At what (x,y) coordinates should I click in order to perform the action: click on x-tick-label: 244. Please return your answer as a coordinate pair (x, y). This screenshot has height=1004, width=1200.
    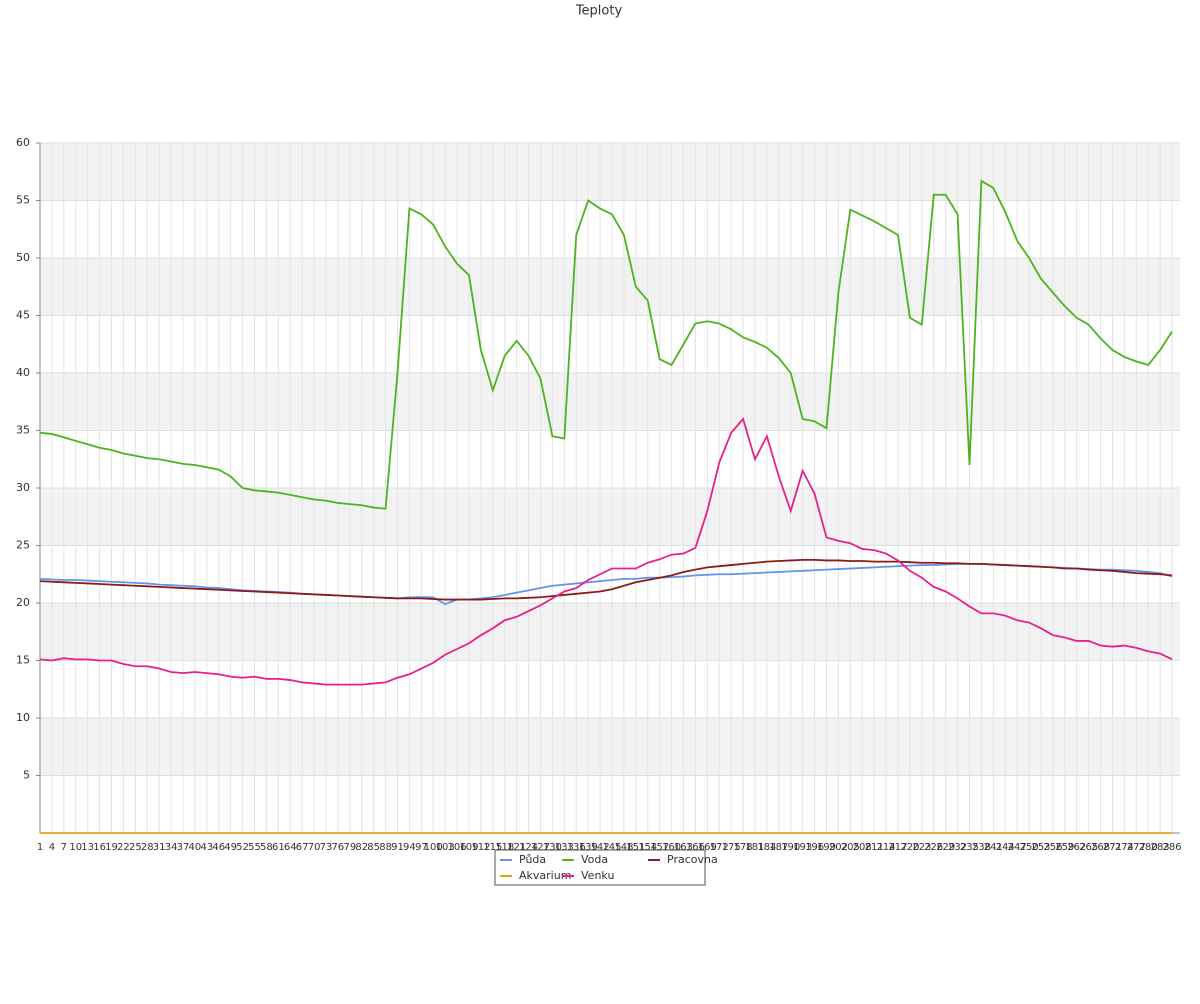
    Looking at the image, I should click on (1005, 847).